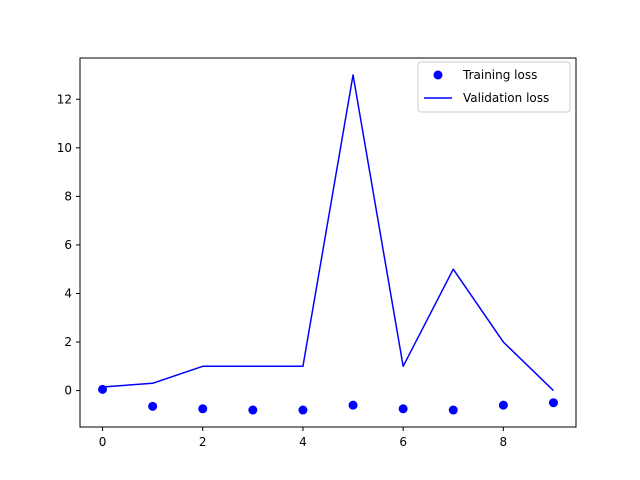  I want to click on x-tick-label: 8, so click(504, 442).